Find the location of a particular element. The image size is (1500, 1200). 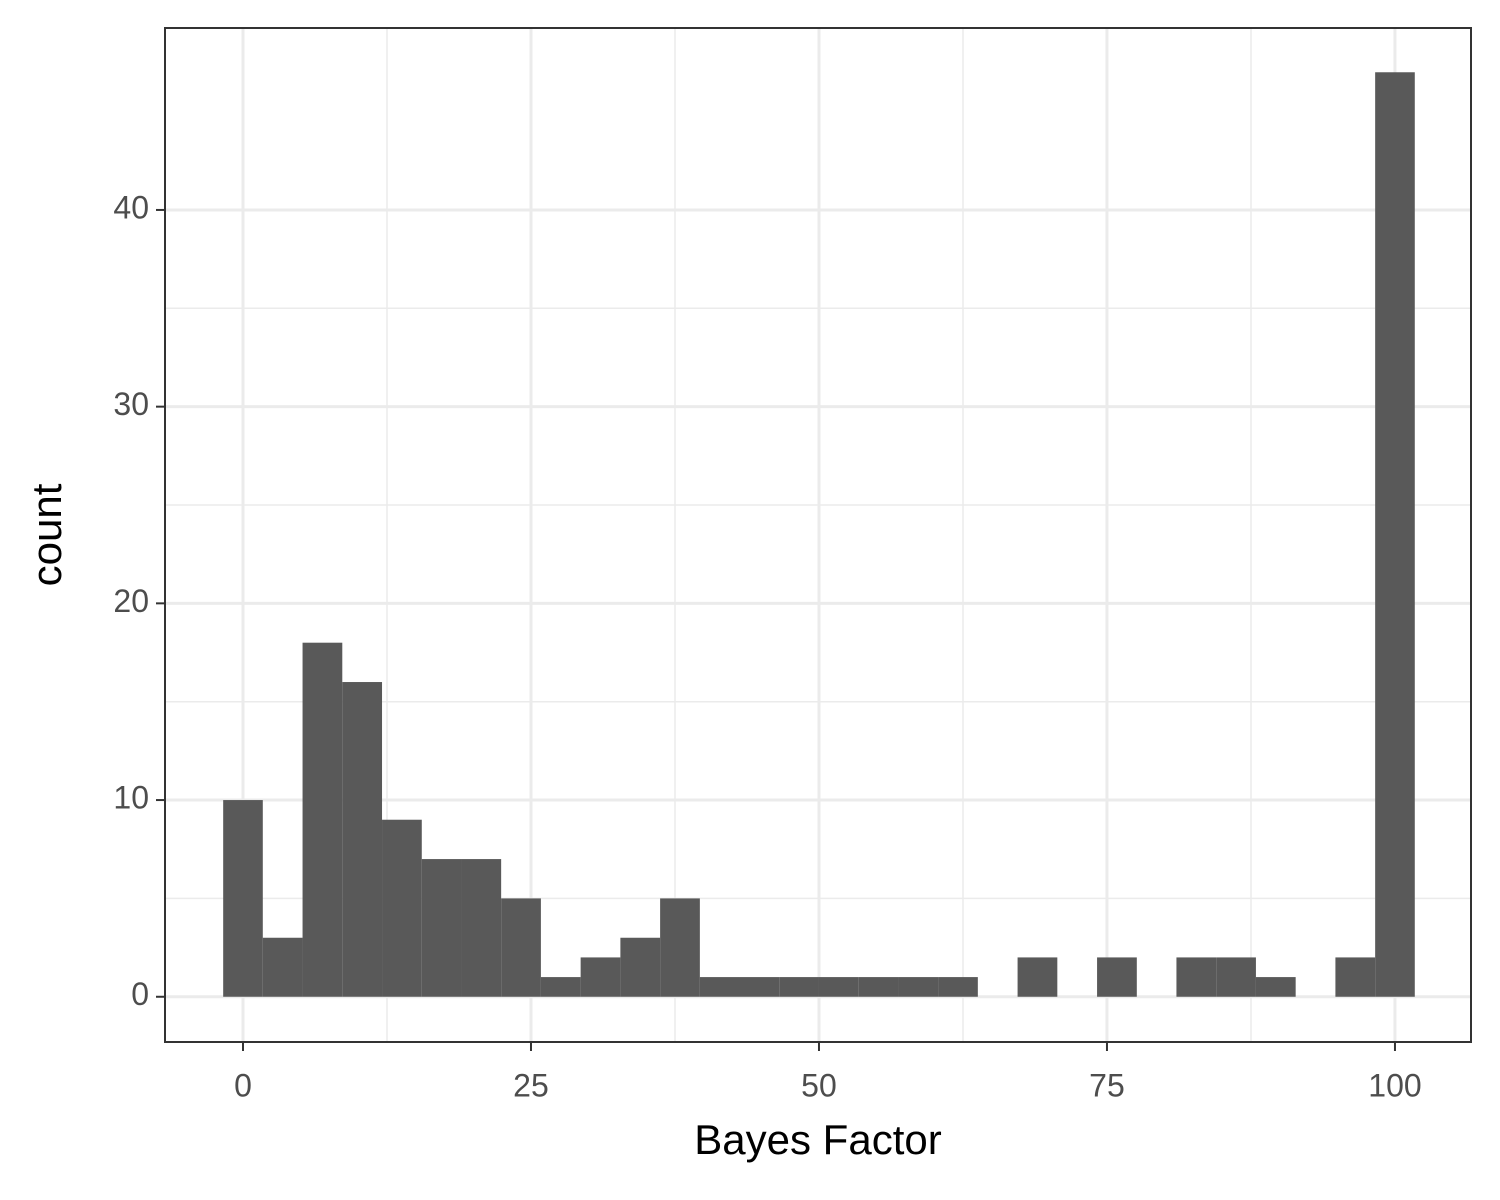

y-axis-title: count is located at coordinates (46, 534).